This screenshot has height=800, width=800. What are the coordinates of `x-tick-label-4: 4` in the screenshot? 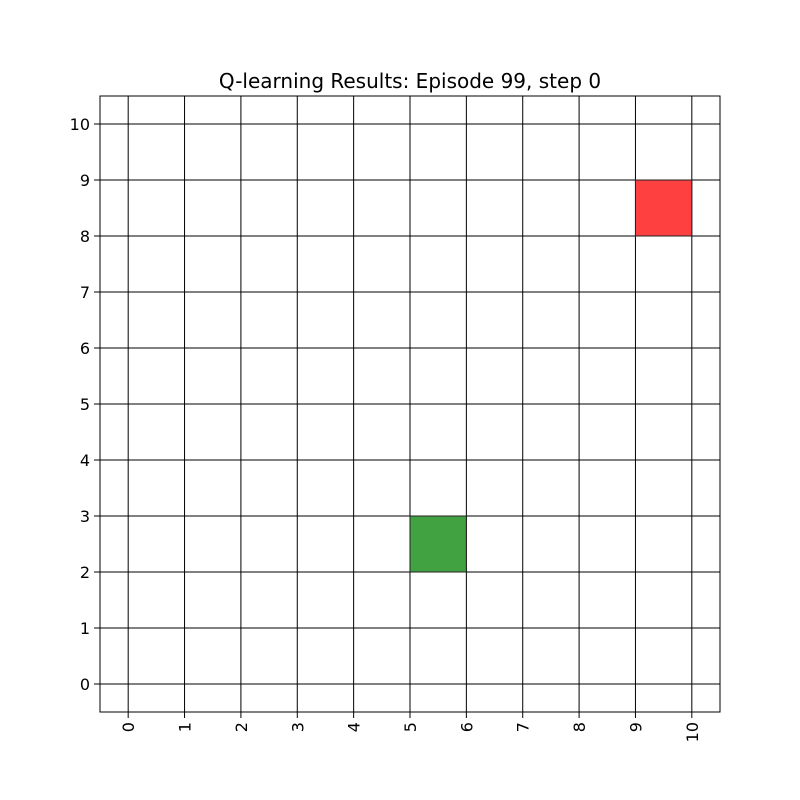 It's located at (354, 727).